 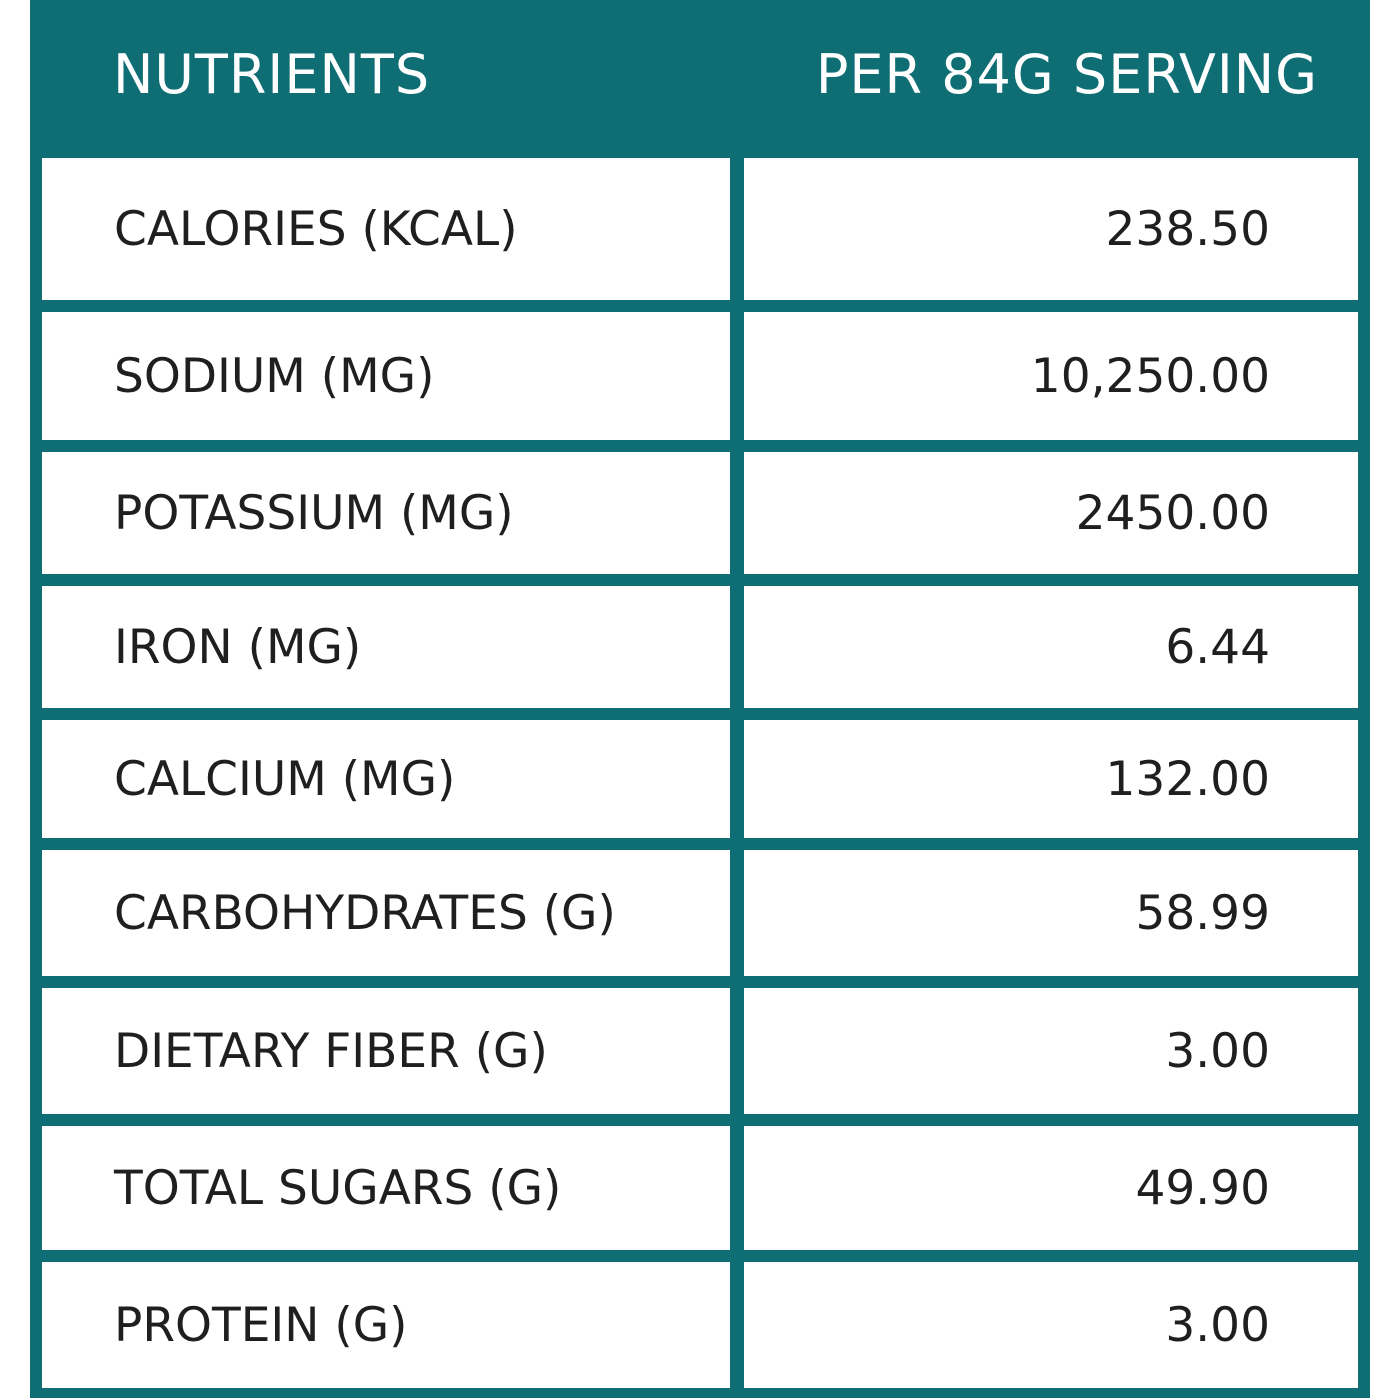 What do you see at coordinates (1066, 74) in the screenshot?
I see `serving-column-header: PER 84G SERVING` at bounding box center [1066, 74].